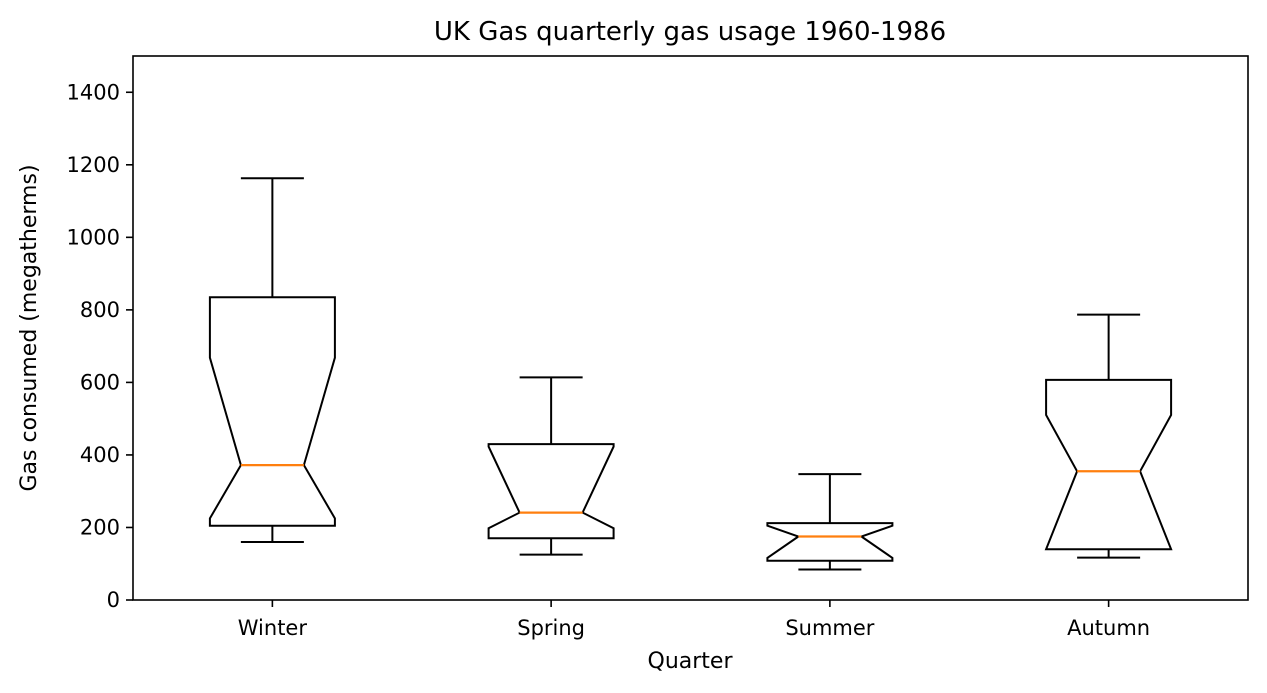  I want to click on x-tick-label: Winter, so click(273, 628).